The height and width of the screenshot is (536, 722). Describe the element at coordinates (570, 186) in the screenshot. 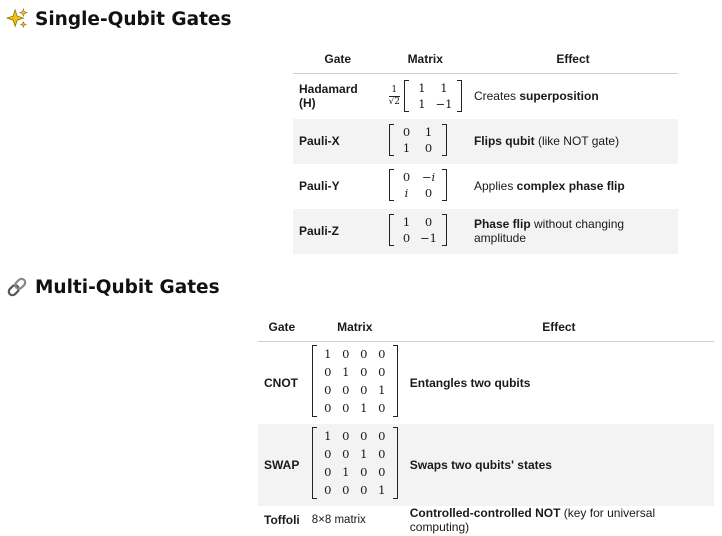

I see `effect-bold: complex phase flip` at that location.